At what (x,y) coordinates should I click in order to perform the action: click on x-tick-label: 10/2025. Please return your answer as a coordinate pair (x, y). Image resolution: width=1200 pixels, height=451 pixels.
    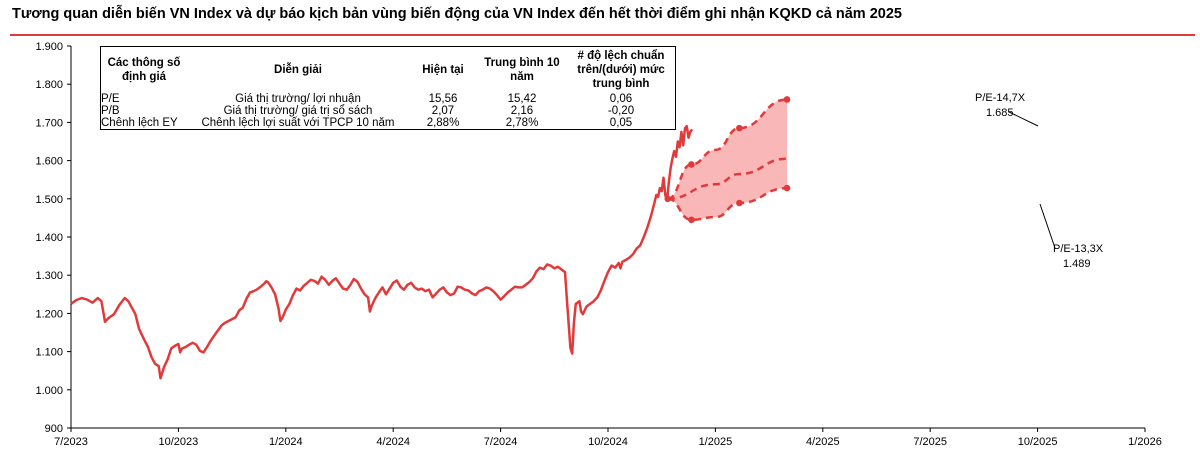
    Looking at the image, I should click on (1038, 442).